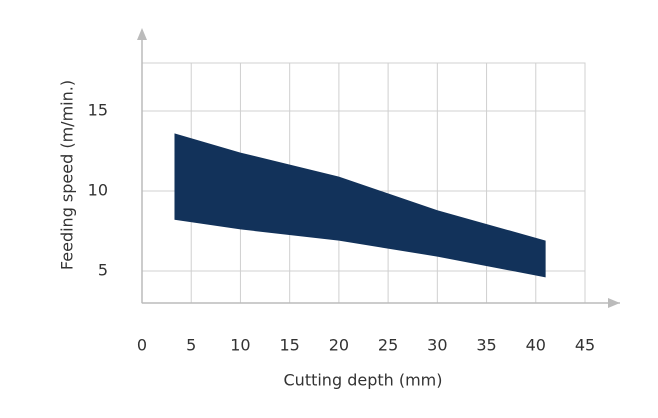  I want to click on y-axis-arrow, so click(142, 34).